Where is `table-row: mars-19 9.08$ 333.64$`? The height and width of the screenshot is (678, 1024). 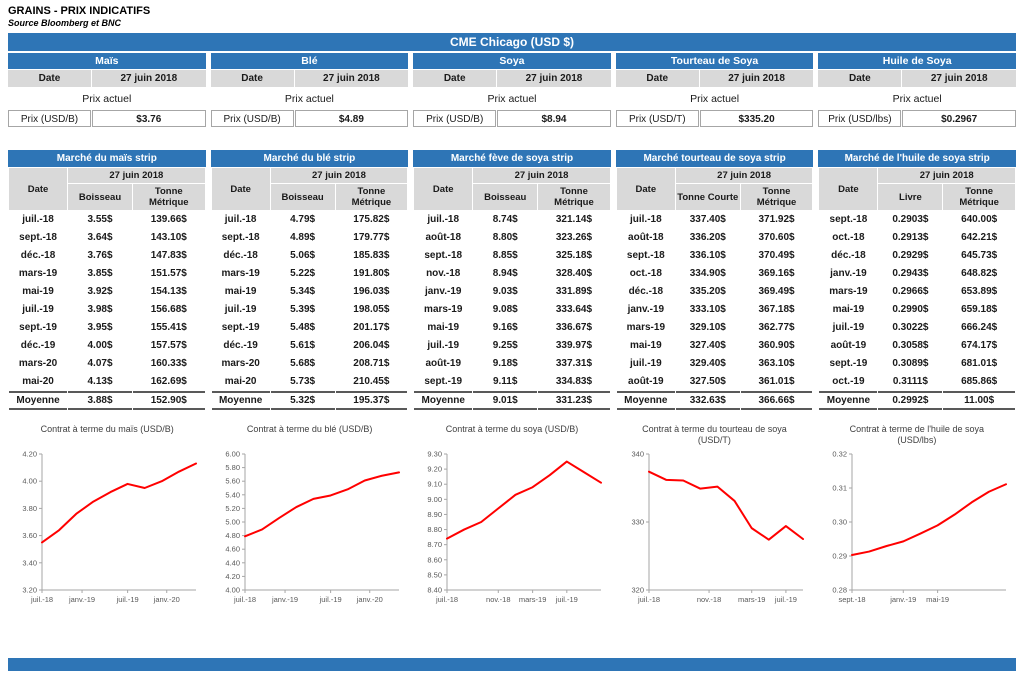 table-row: mars-19 9.08$ 333.64$ is located at coordinates (512, 309).